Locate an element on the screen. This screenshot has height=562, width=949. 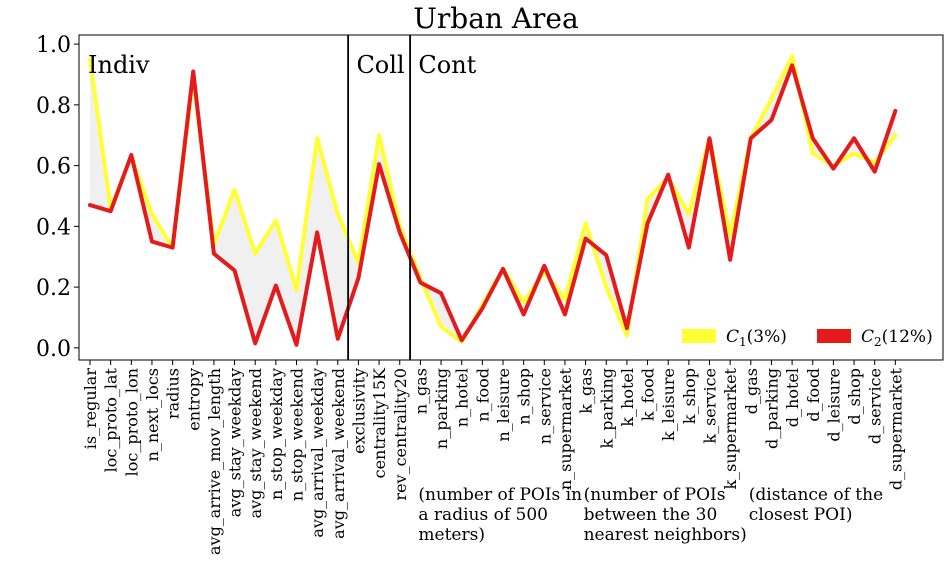
x-tick-label: d_shop is located at coordinates (854, 396).